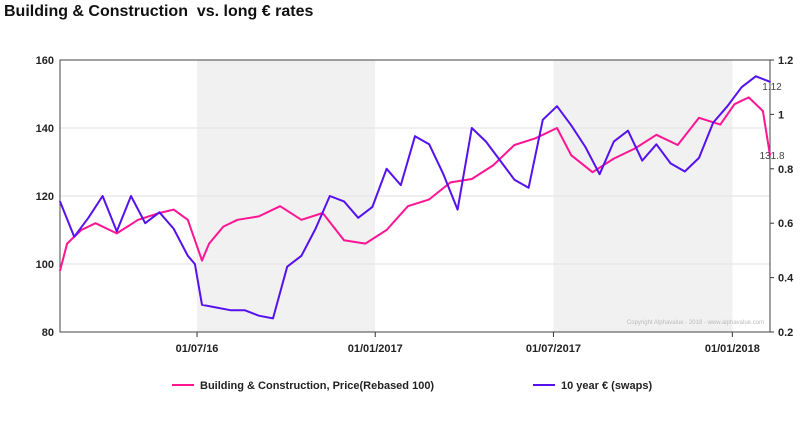 The width and height of the screenshot is (809, 421). Describe the element at coordinates (197, 349) in the screenshot. I see `x-tick-label: 01/07/16` at that location.